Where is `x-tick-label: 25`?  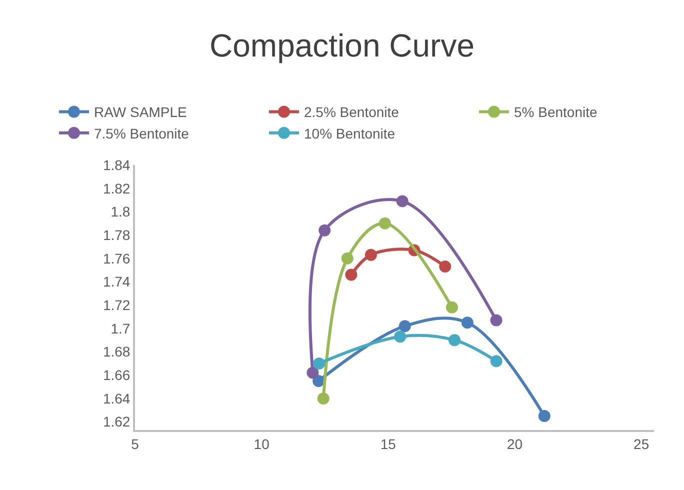
x-tick-label: 25 is located at coordinates (642, 444).